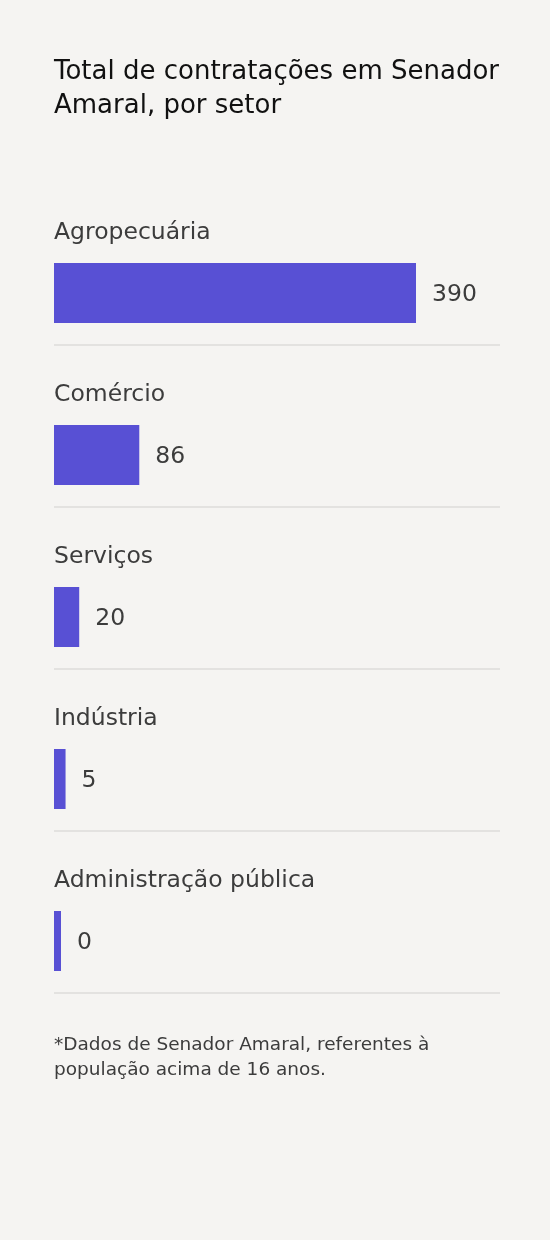 This screenshot has height=1240, width=550. I want to click on data-label: 5, so click(89, 779).